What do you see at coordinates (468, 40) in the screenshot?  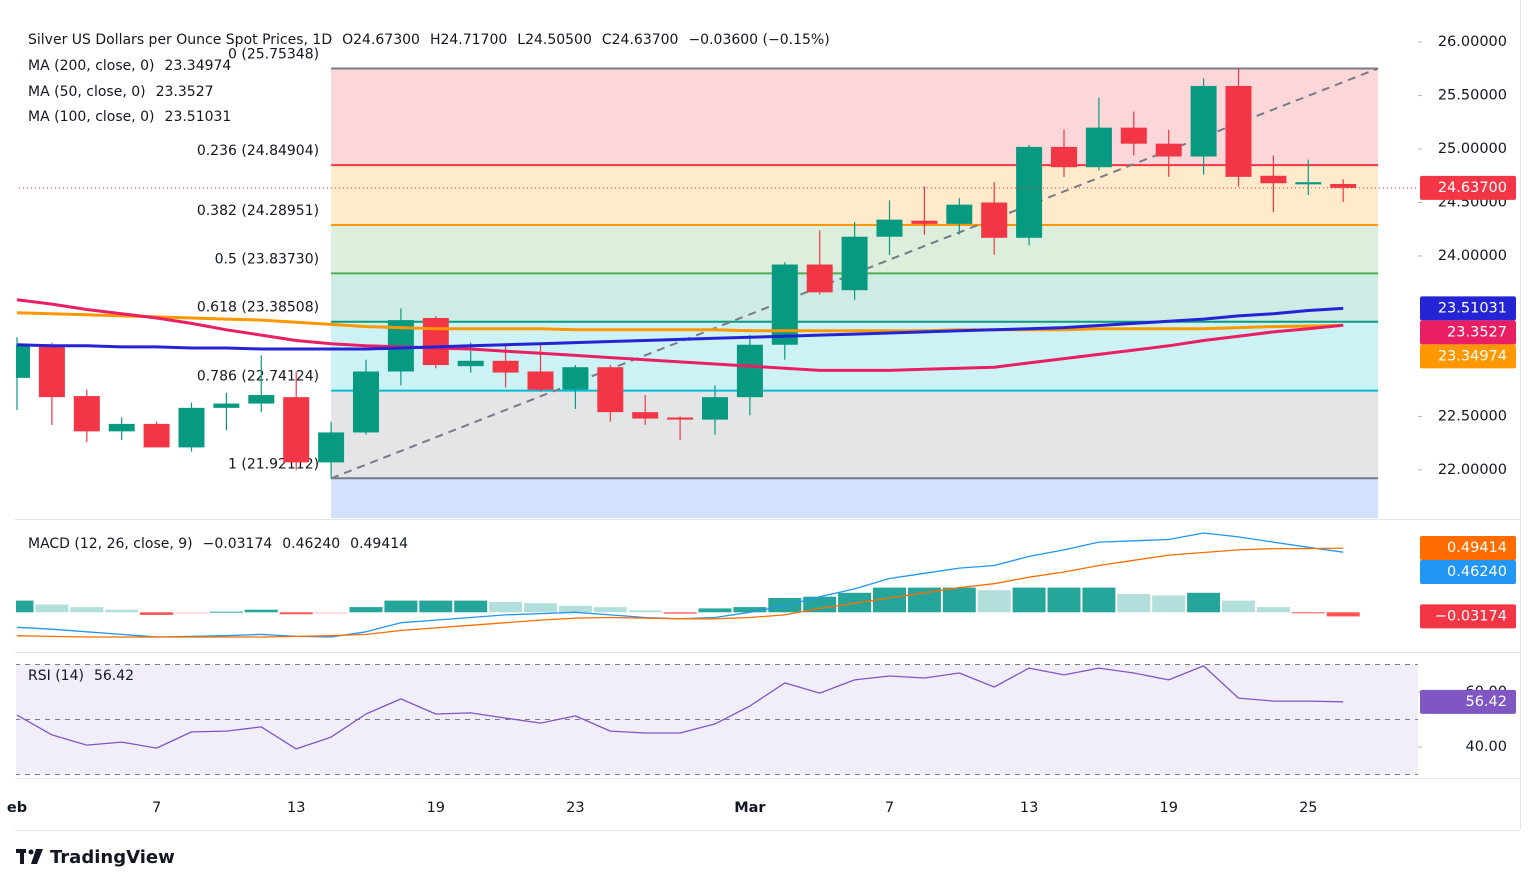 I see `legend-text: H24.71700` at bounding box center [468, 40].